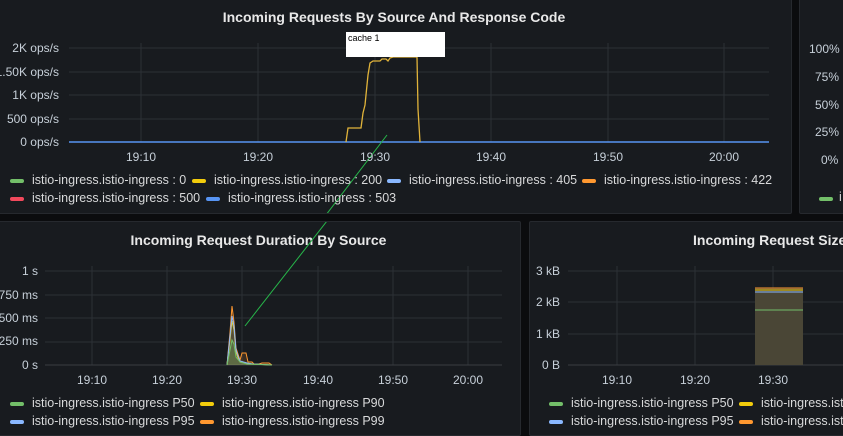  I want to click on legend-label: istio-ingress.istio-ingress : 0, so click(109, 180).